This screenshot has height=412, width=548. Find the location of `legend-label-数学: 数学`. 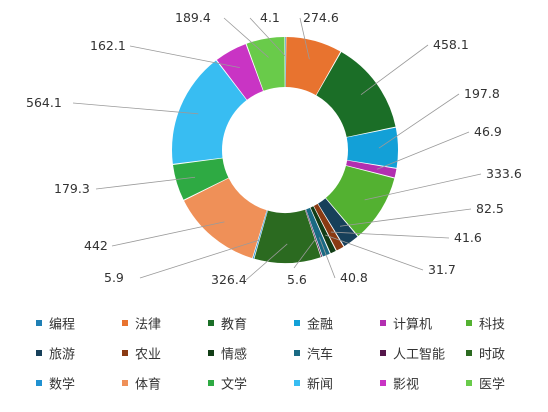

legend-label-数学: 数学 is located at coordinates (62, 385).